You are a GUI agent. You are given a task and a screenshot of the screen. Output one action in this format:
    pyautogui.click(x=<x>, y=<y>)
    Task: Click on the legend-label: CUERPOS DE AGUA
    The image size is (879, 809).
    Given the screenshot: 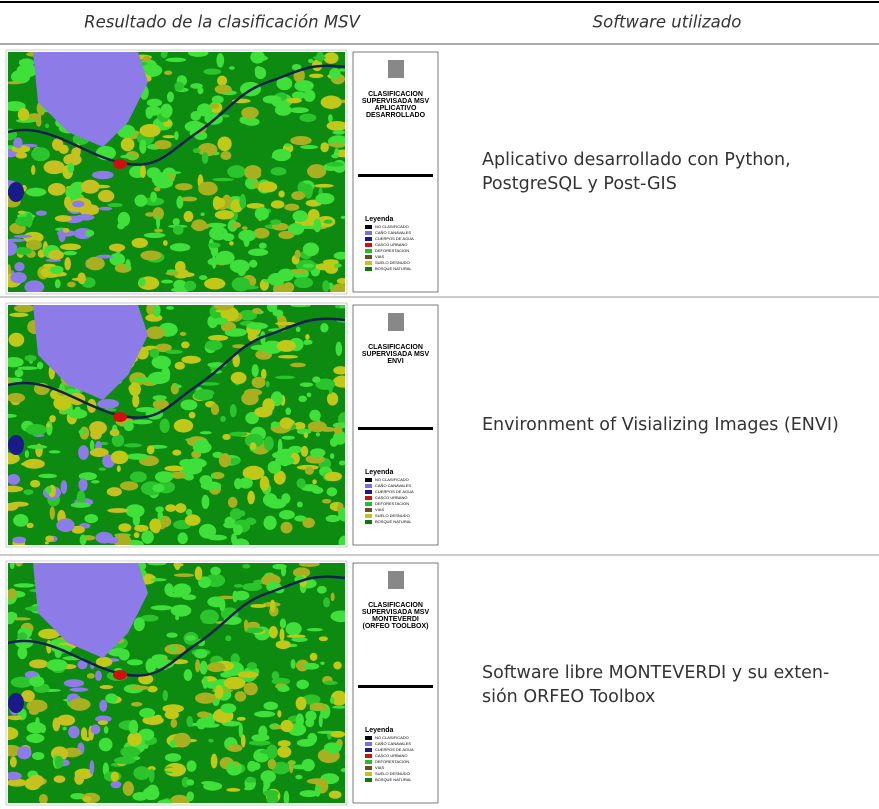 What is the action you would take?
    pyautogui.click(x=394, y=491)
    